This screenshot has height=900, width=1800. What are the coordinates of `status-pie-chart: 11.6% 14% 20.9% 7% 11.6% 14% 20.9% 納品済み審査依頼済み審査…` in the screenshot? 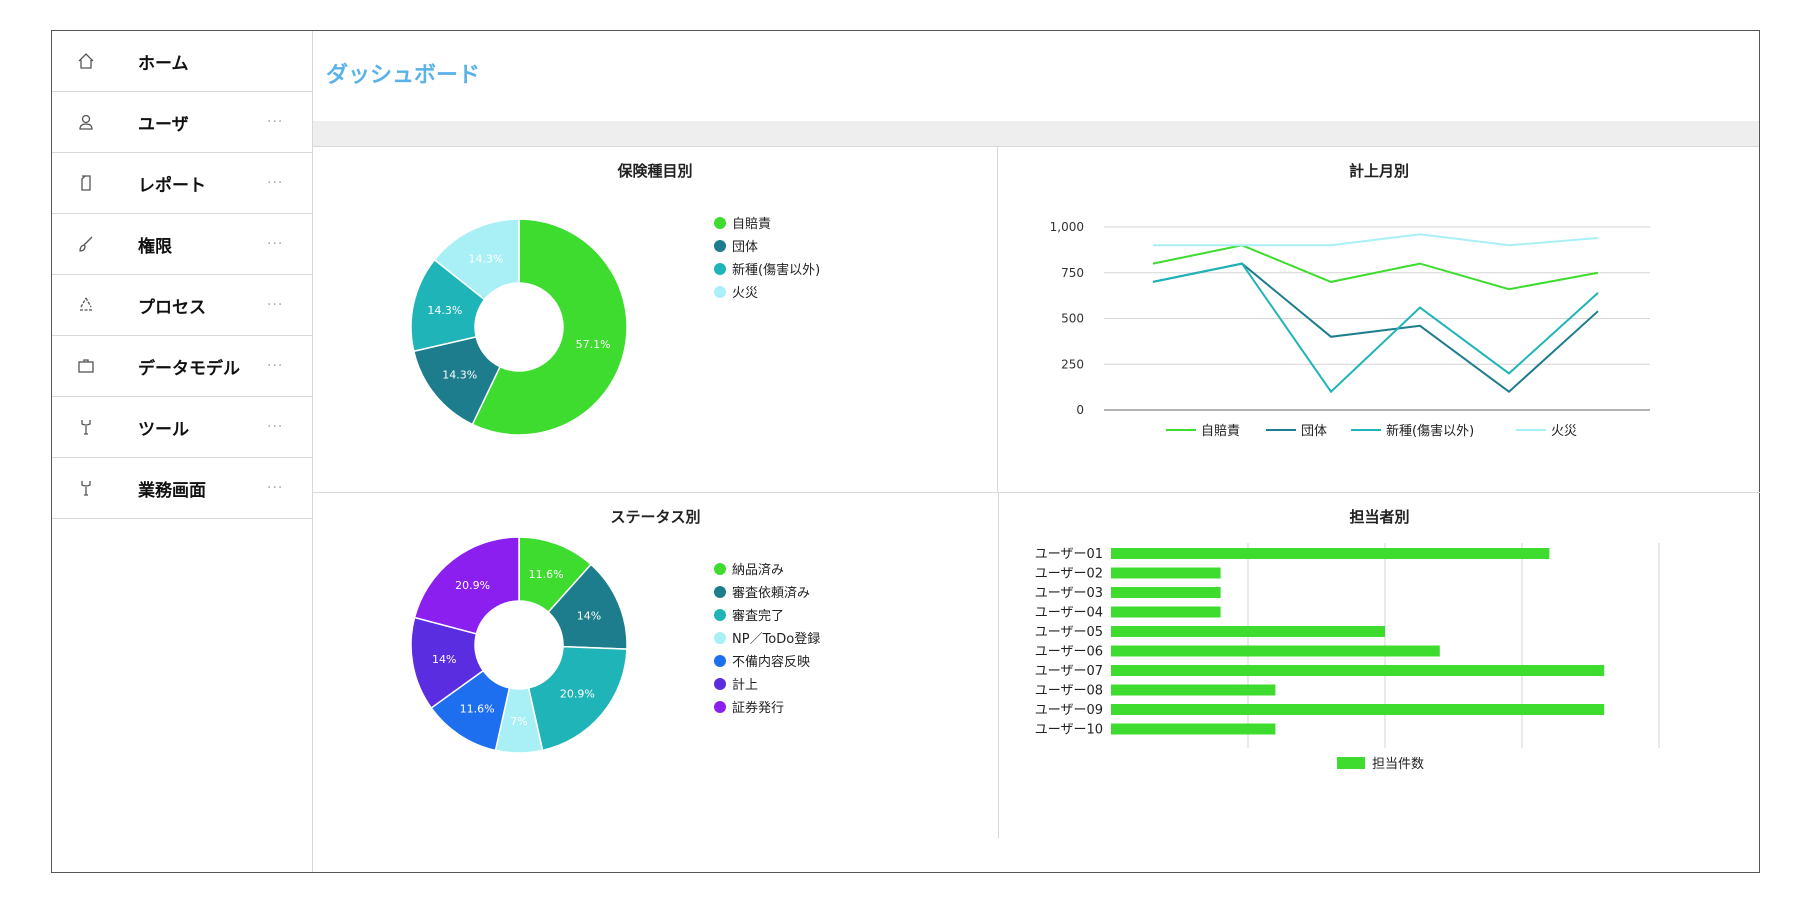 It's located at (615, 645).